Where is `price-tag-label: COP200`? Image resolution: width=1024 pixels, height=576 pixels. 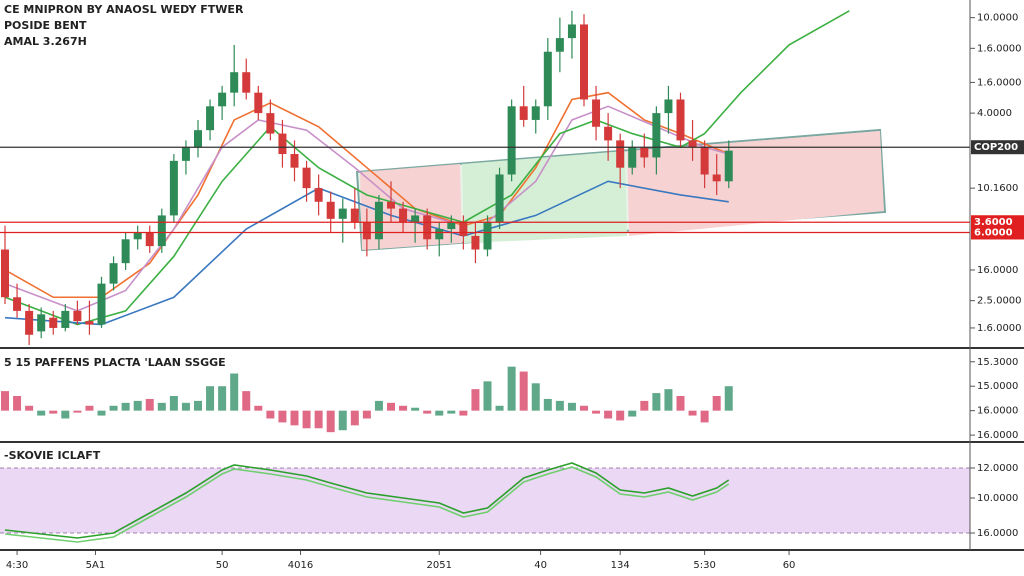 price-tag-label: COP200 is located at coordinates (996, 147).